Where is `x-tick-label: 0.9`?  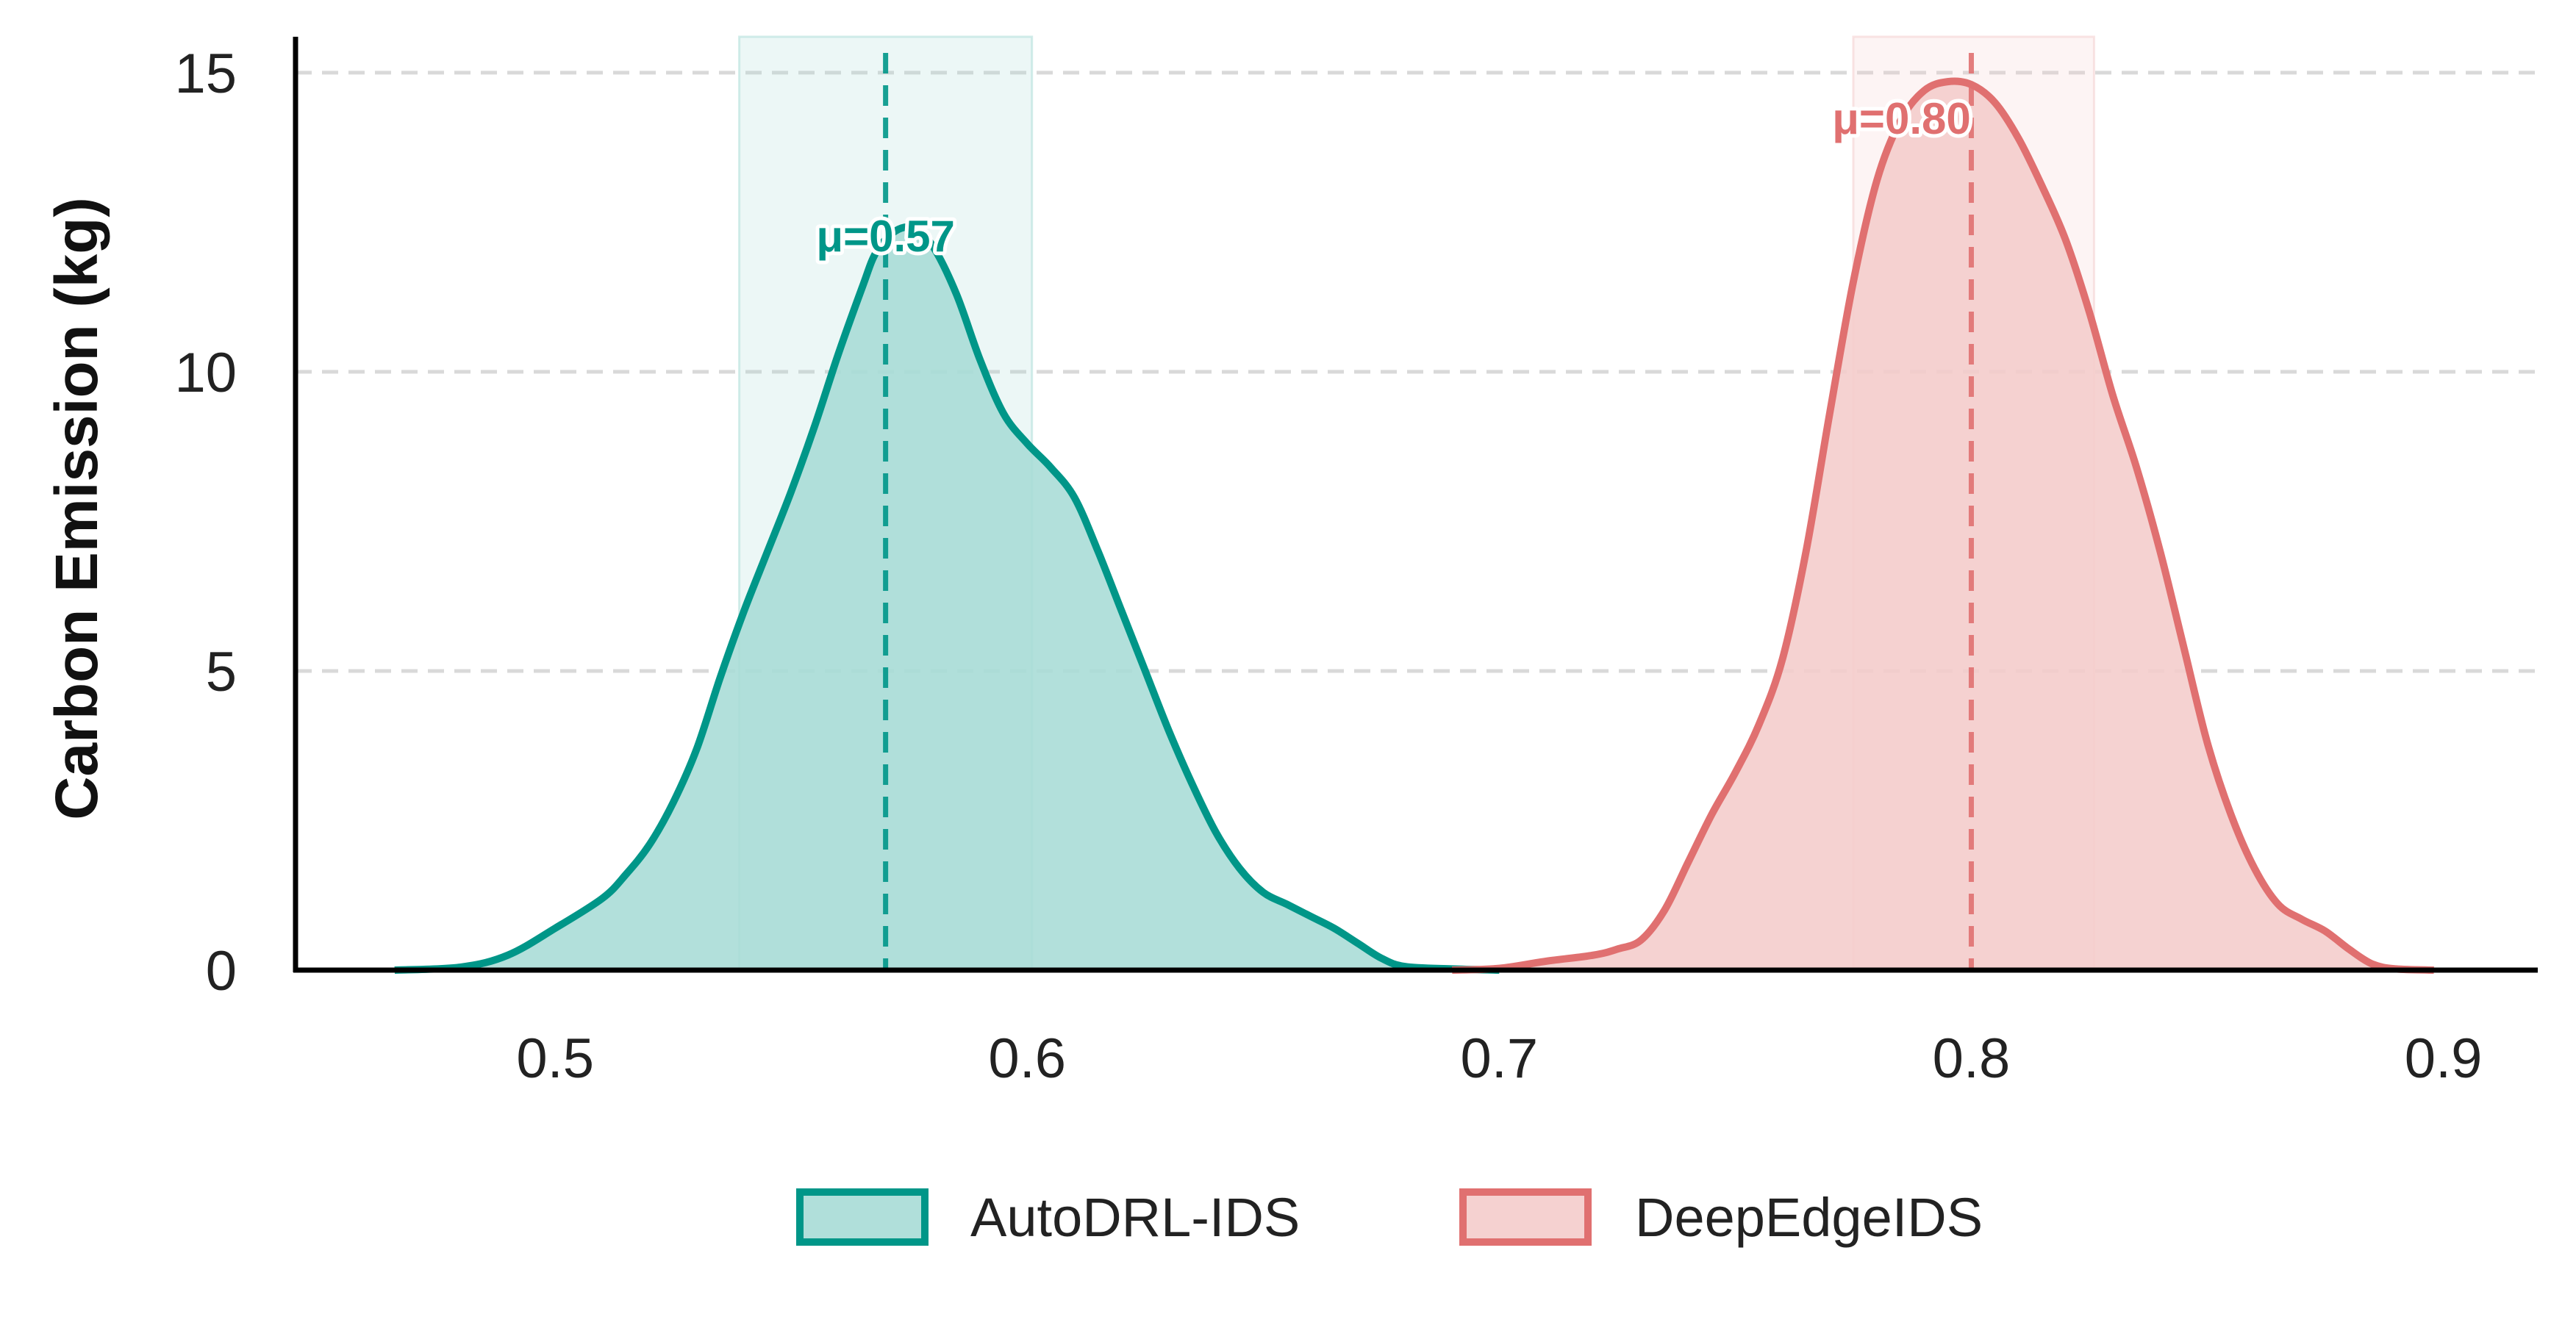
x-tick-label: 0.9 is located at coordinates (2444, 1058).